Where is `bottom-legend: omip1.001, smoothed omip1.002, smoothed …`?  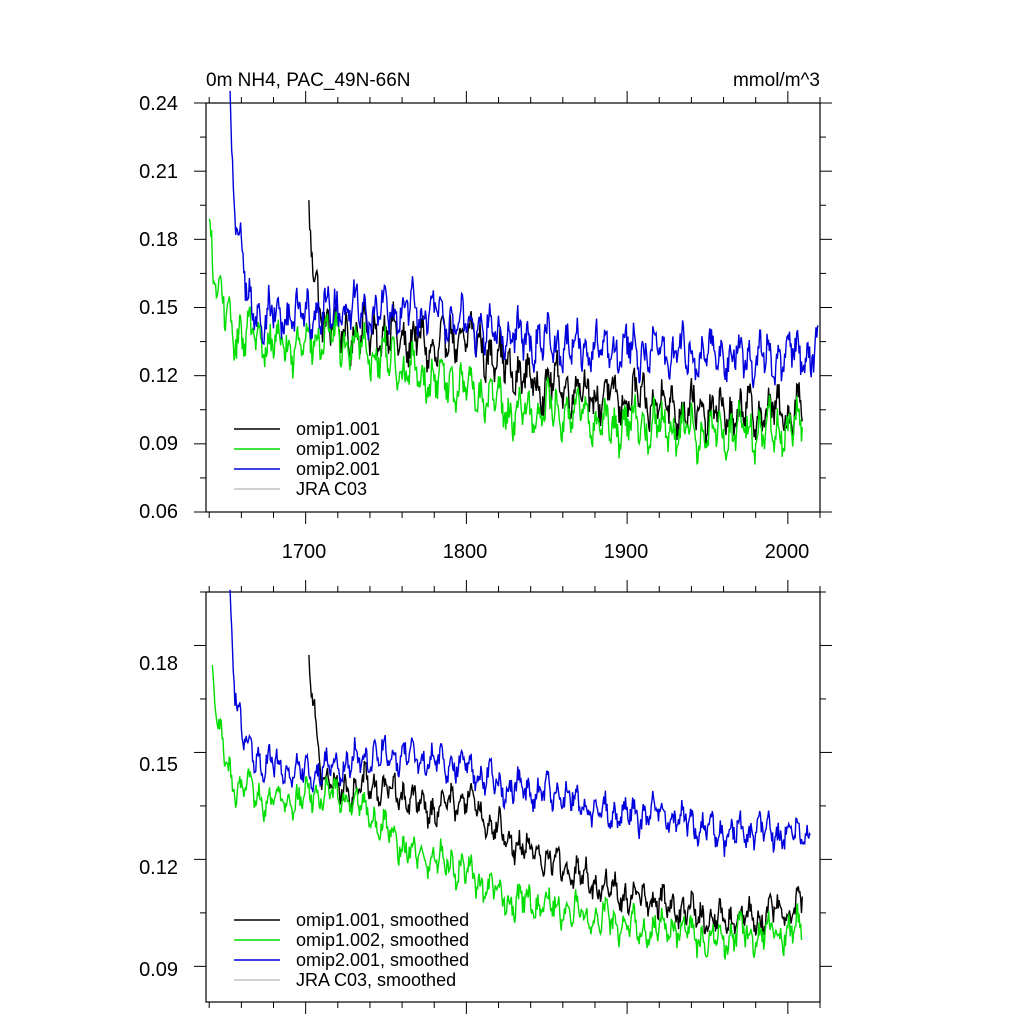
bottom-legend: omip1.001, smoothed omip1.002, smoothed … is located at coordinates (351, 950).